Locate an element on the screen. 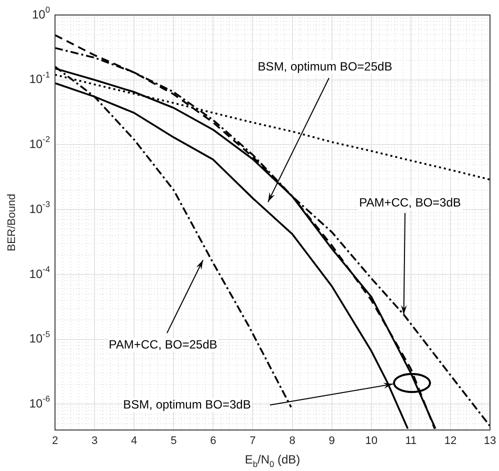 The image size is (499, 471). y-axis-title: BER/Bound is located at coordinates (12, 223).